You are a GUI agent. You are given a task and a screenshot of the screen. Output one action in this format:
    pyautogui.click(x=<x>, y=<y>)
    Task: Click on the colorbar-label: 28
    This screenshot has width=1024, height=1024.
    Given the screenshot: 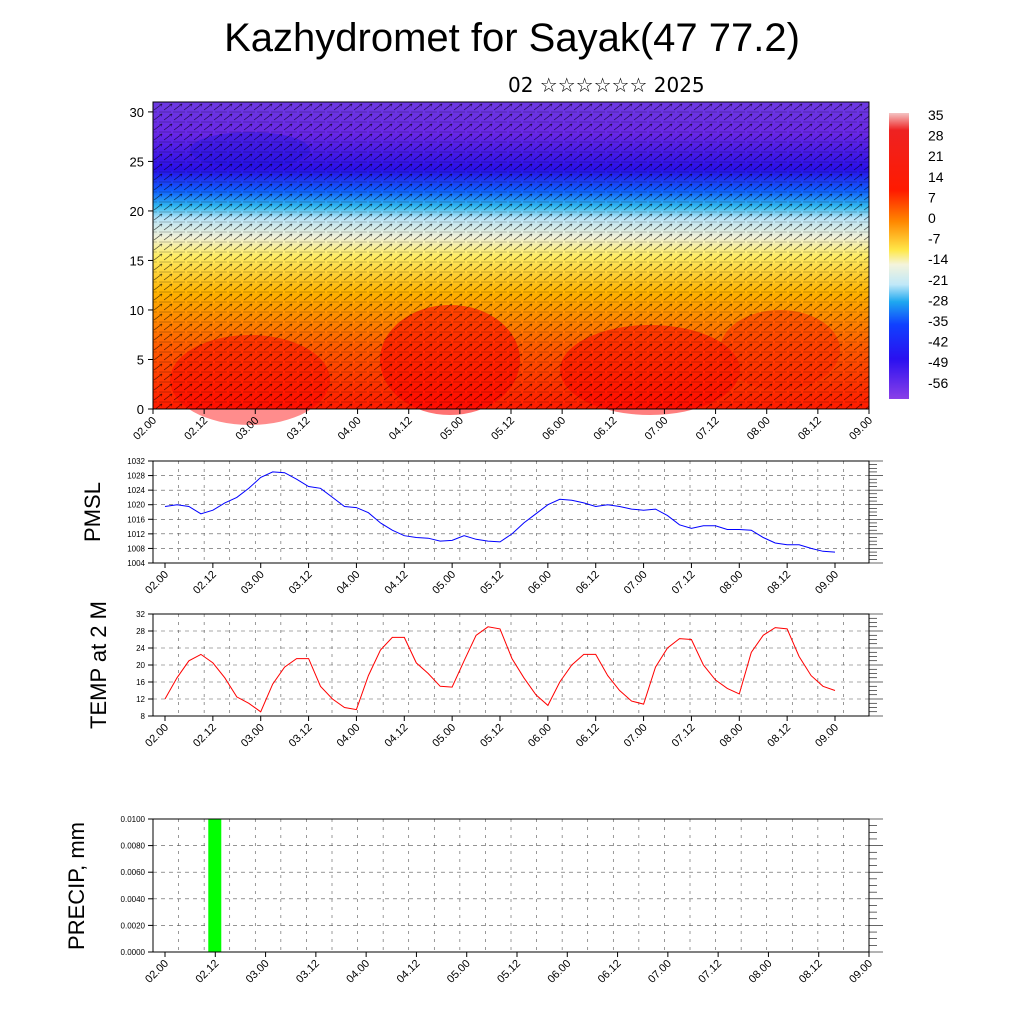 What is the action you would take?
    pyautogui.click(x=936, y=136)
    